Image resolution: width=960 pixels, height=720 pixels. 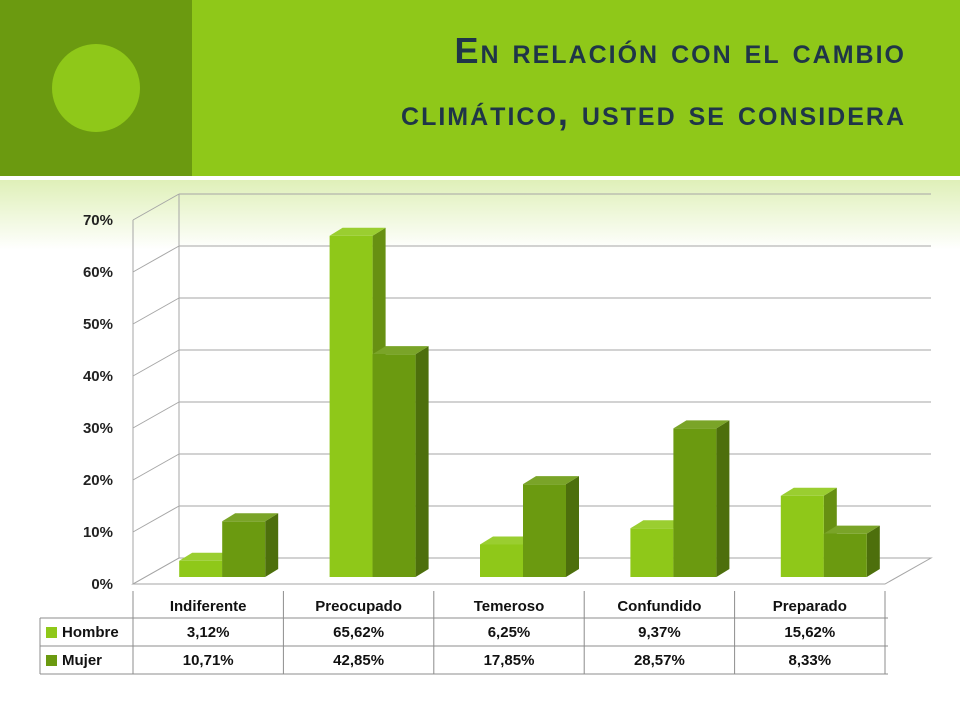 What do you see at coordinates (250, 517) in the screenshot?
I see `bar-mujer-0-top` at bounding box center [250, 517].